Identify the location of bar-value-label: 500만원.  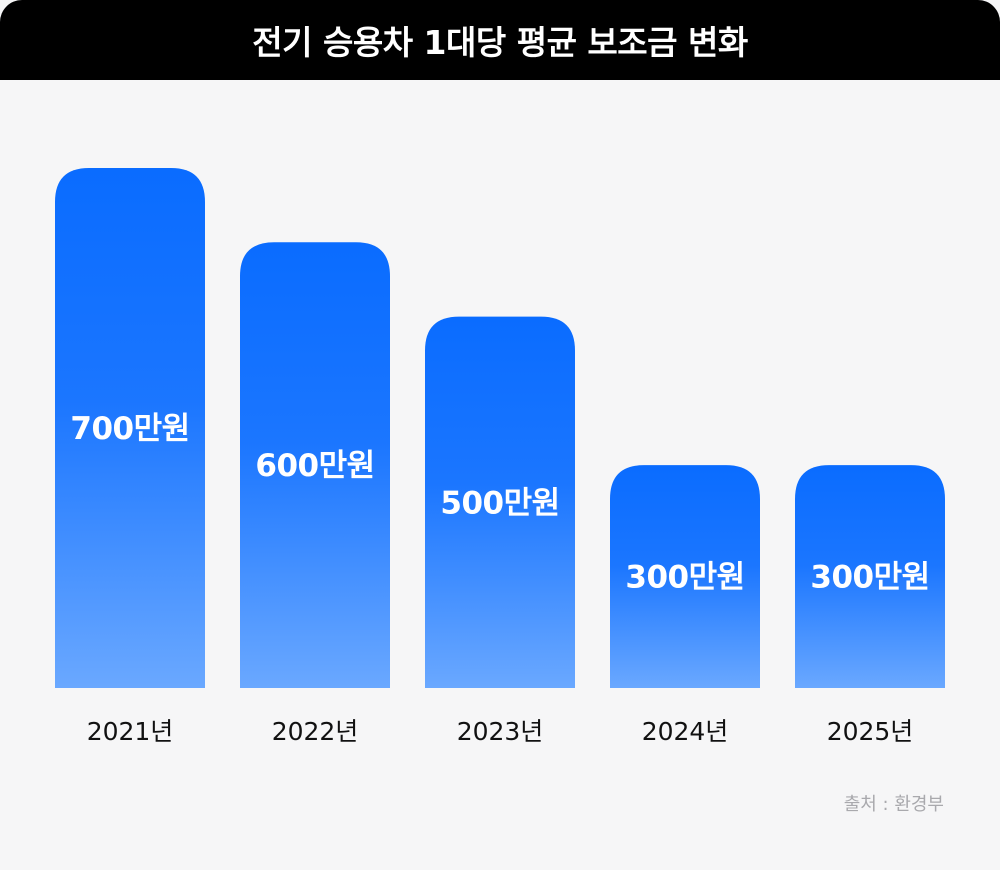
(499, 503).